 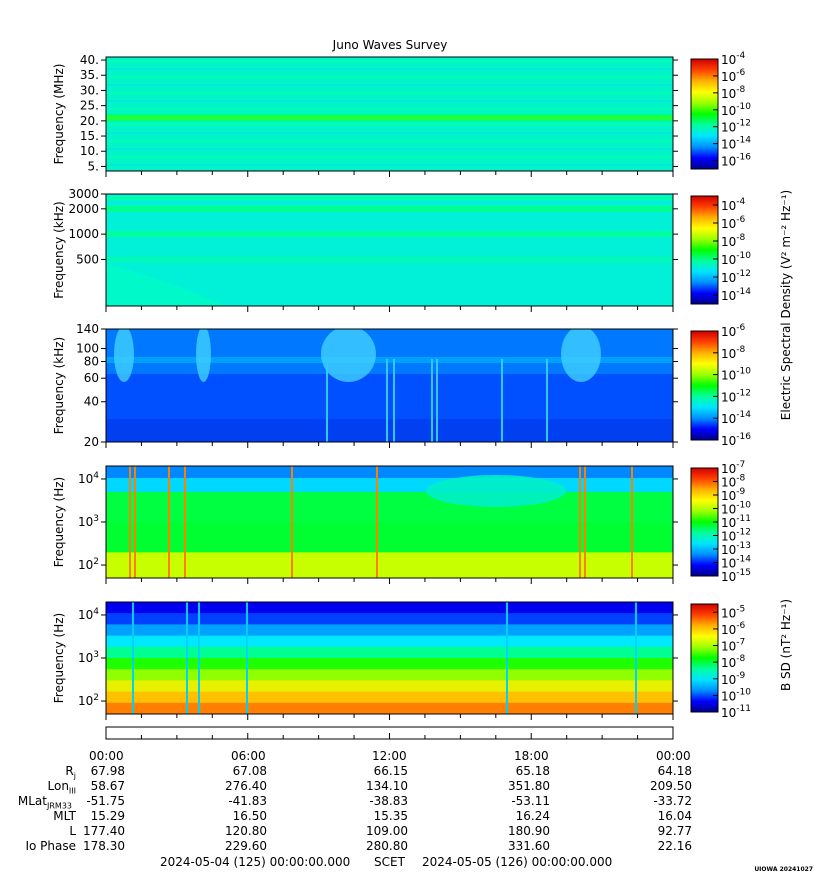 What do you see at coordinates (89, 151) in the screenshot?
I see `ytick-label: 10.` at bounding box center [89, 151].